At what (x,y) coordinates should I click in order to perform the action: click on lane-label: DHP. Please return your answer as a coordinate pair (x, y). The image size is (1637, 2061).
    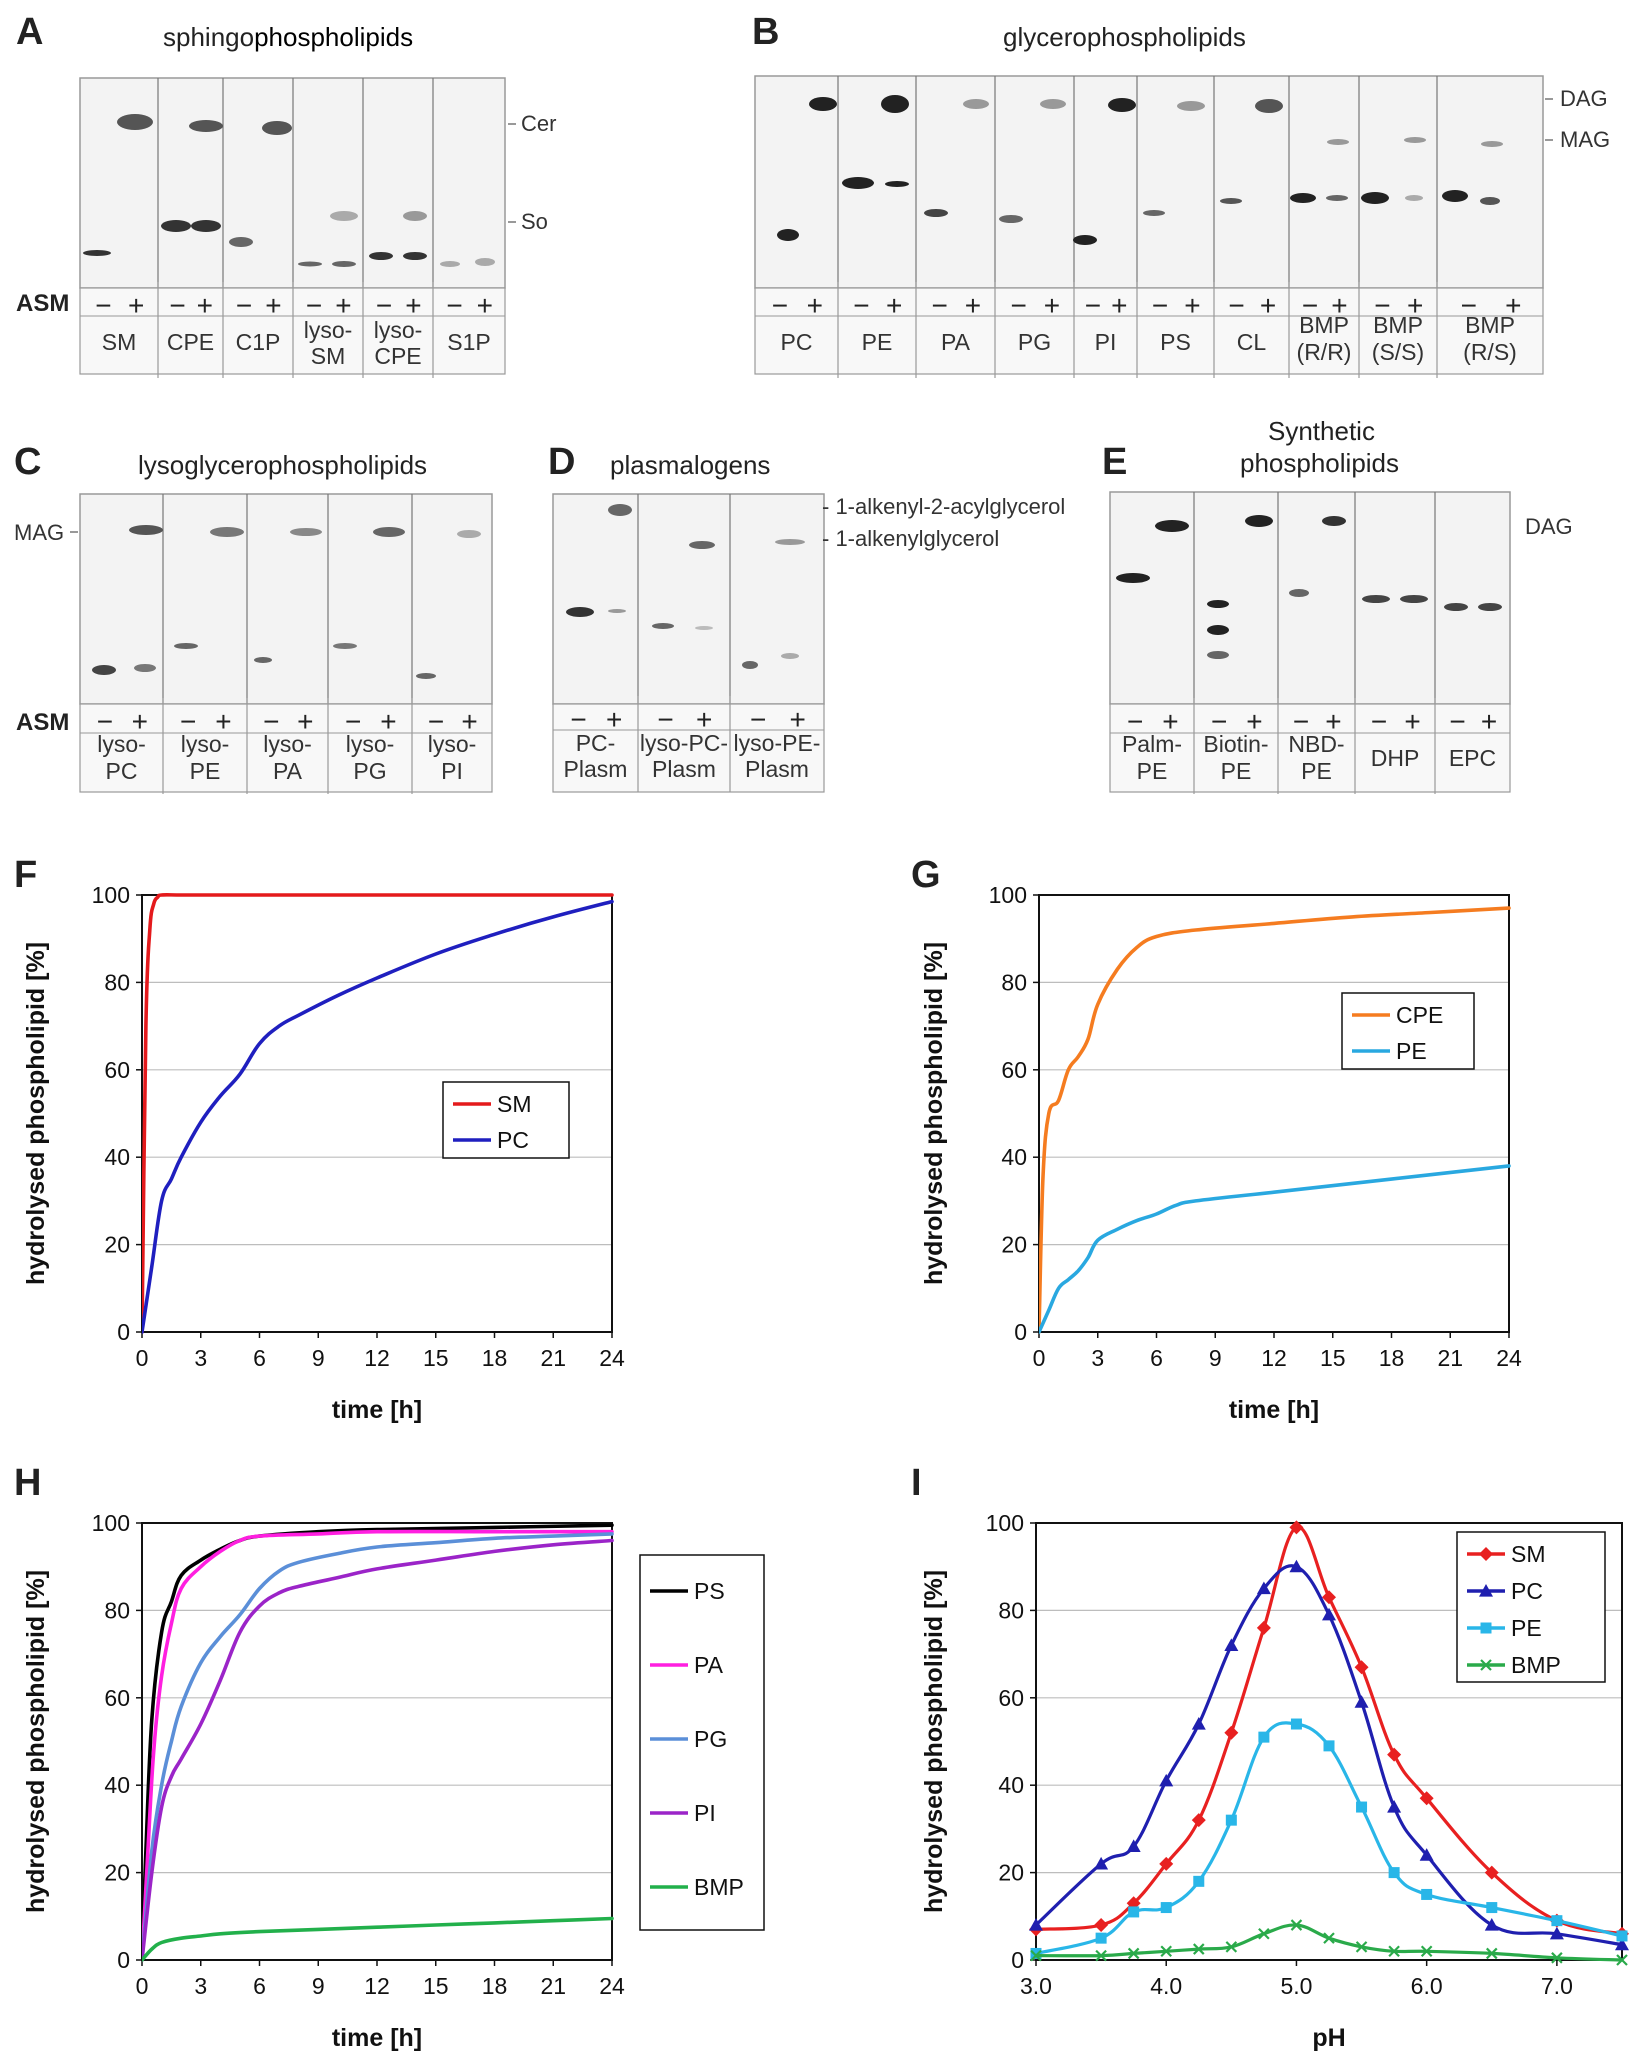
    Looking at the image, I should click on (1395, 758).